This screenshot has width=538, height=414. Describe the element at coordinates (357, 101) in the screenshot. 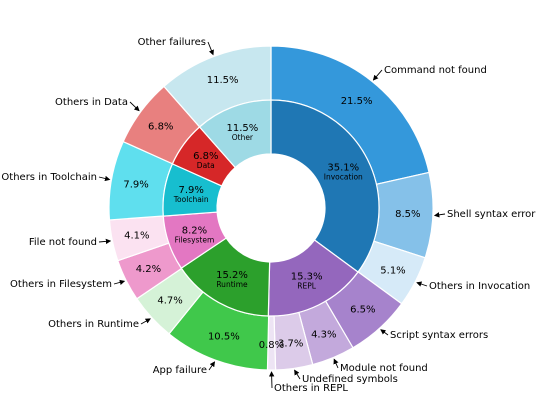

I see `outer-pct-label-command-not-found: 21.5%` at that location.